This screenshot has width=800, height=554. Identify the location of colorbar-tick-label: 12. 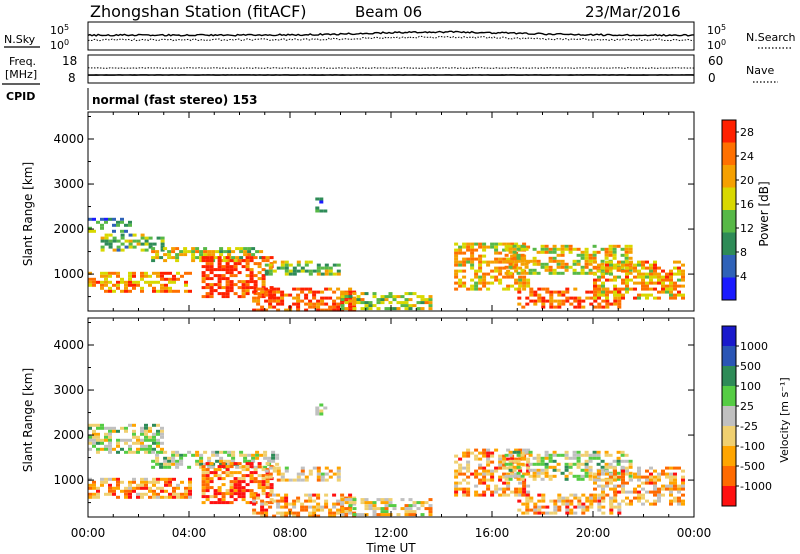
(747, 228).